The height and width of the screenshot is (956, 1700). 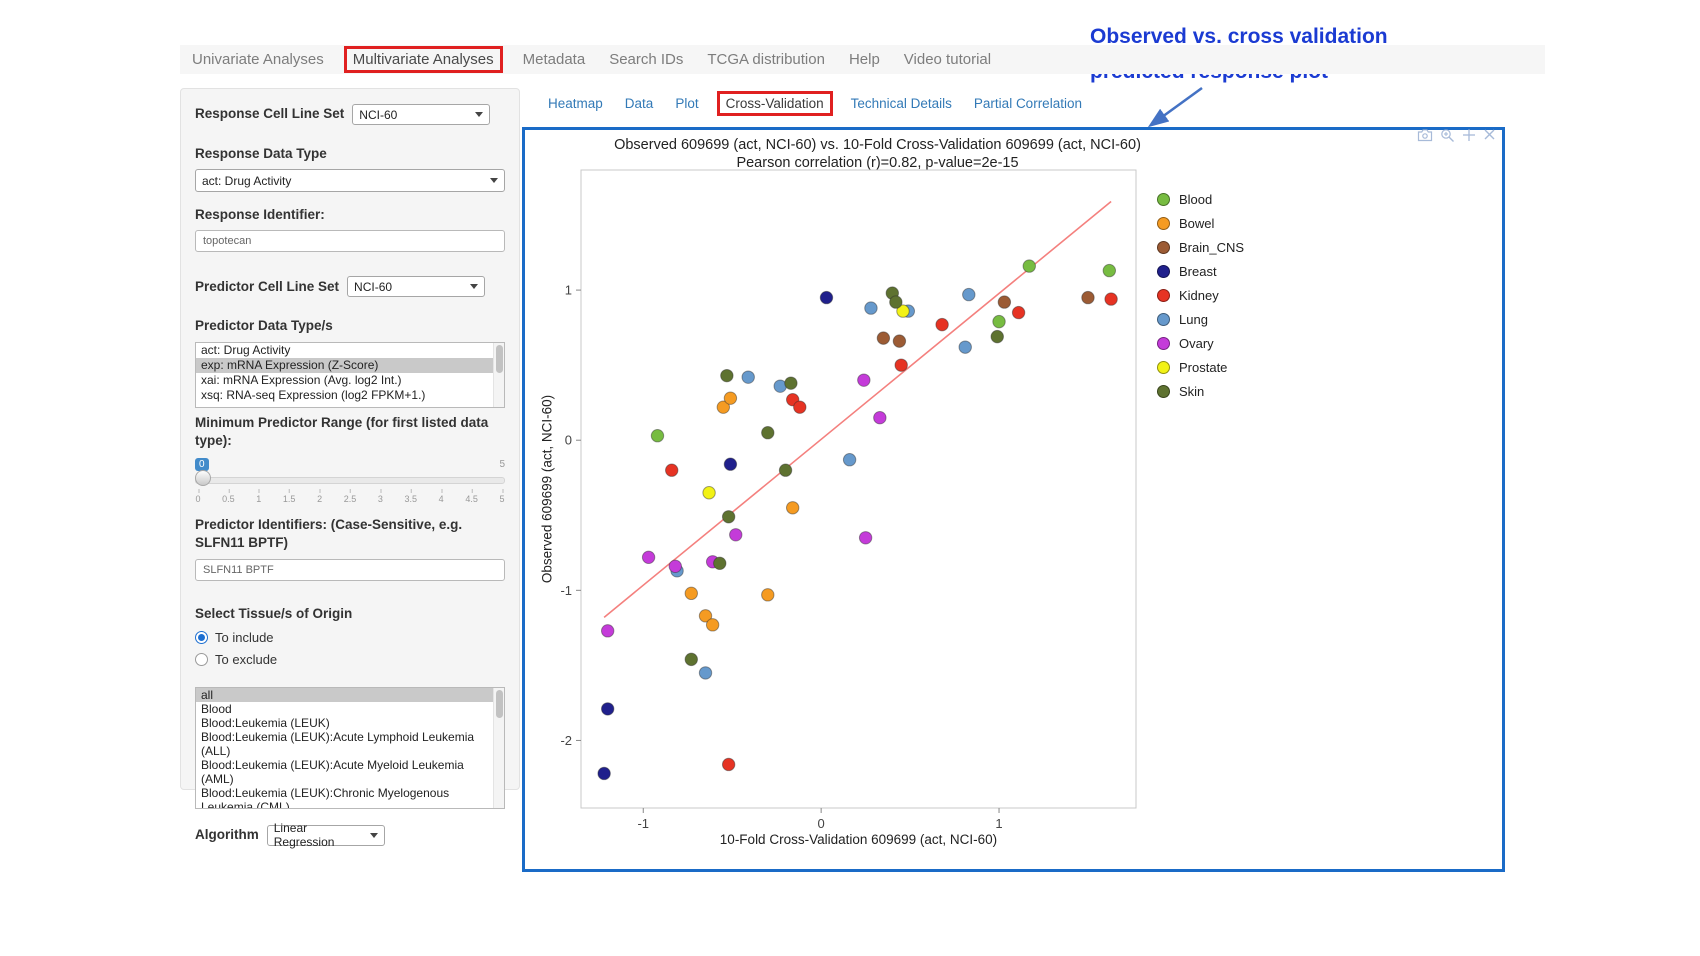 What do you see at coordinates (350, 241) in the screenshot?
I see `response-identifier-input` at bounding box center [350, 241].